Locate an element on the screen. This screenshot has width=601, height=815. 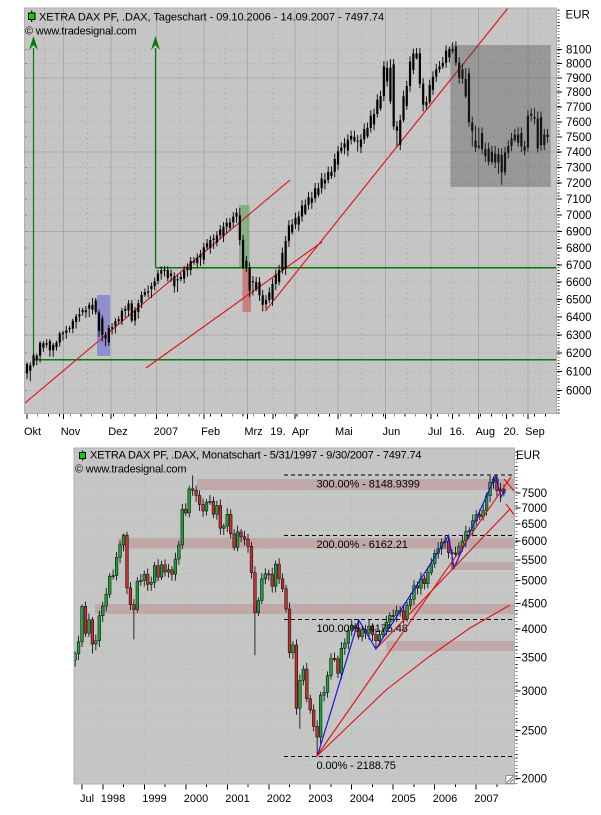
svg-text: 2500 is located at coordinates (535, 731).